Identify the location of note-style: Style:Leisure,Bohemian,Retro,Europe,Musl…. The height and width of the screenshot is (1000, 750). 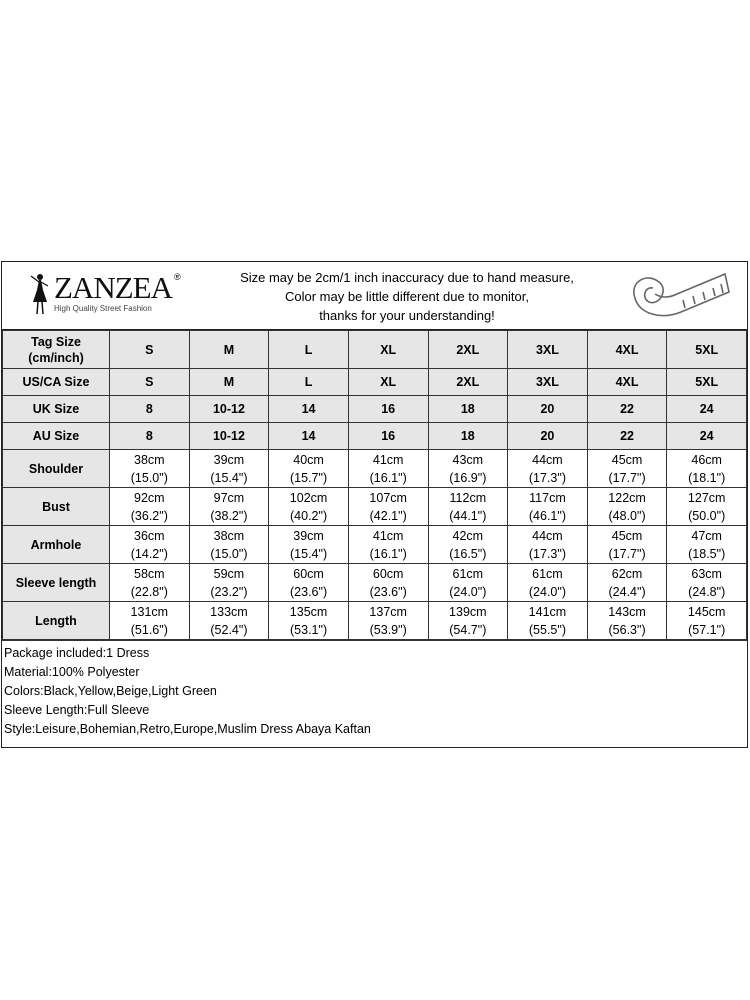
(187, 729).